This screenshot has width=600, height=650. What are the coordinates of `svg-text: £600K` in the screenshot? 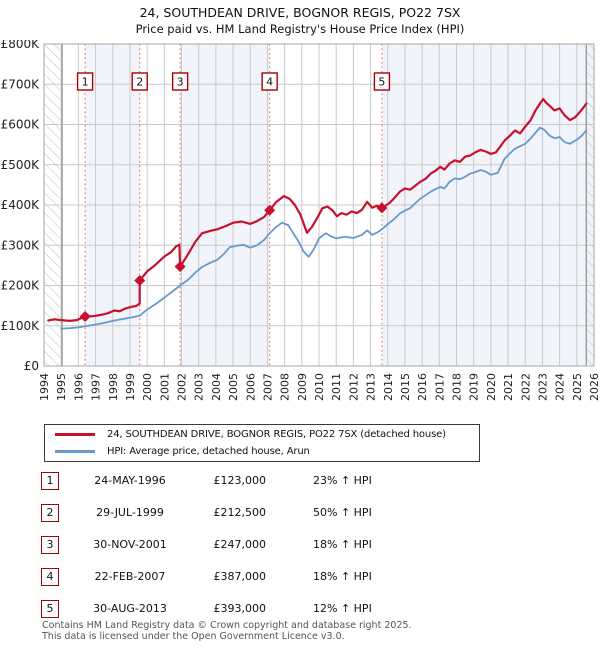 It's located at (21, 125).